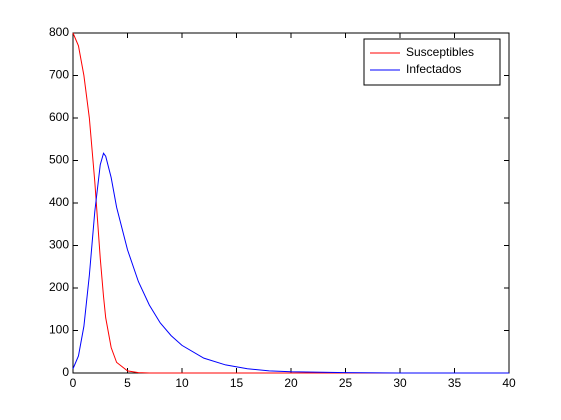 This screenshot has width=561, height=420. Describe the element at coordinates (65, 372) in the screenshot. I see `y-tick-label: 0` at that location.